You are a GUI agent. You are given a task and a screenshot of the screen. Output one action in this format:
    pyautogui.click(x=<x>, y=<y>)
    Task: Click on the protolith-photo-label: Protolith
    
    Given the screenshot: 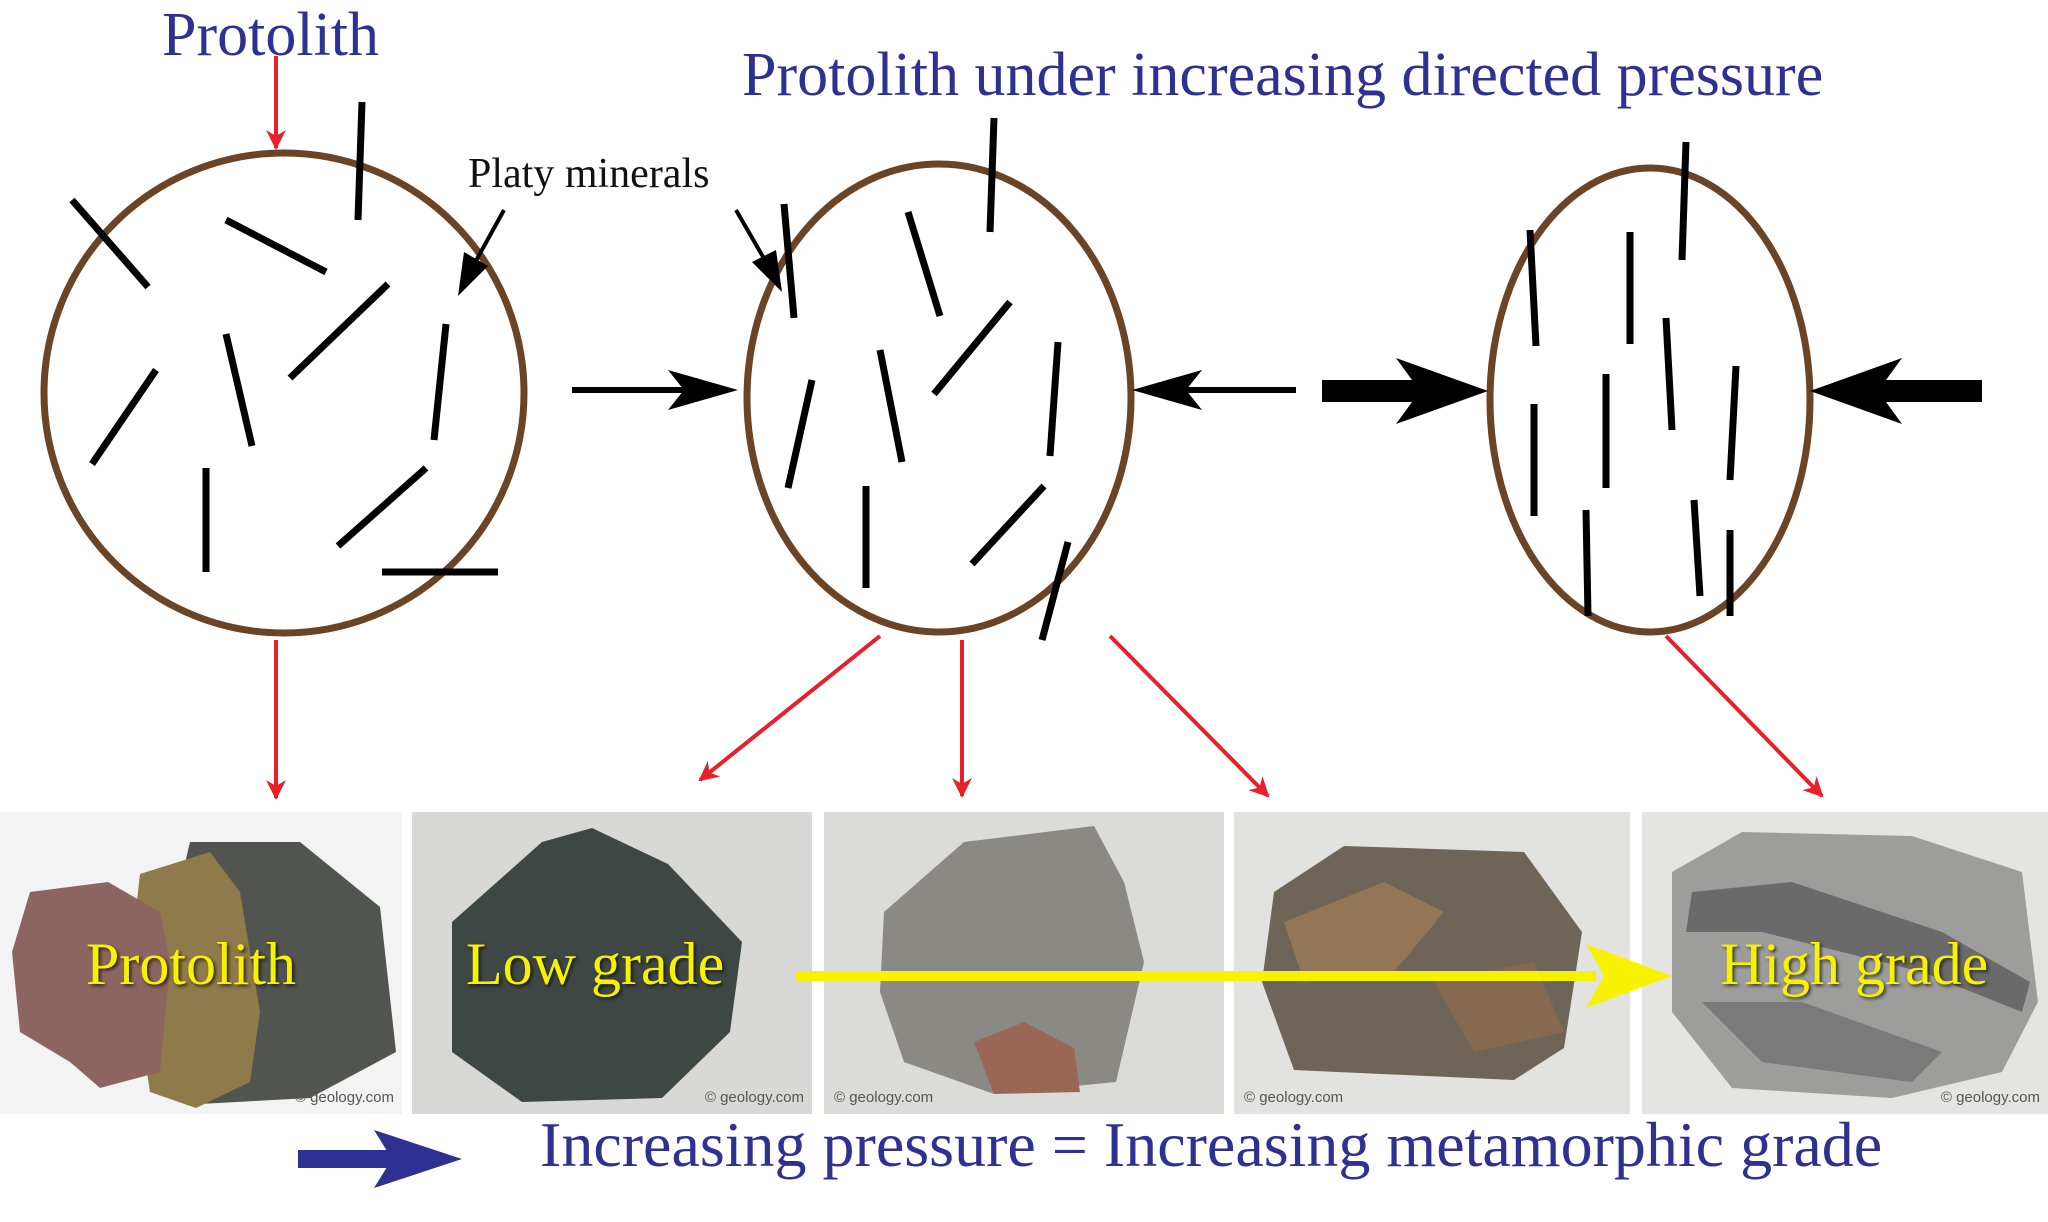 What is the action you would take?
    pyautogui.click(x=191, y=964)
    